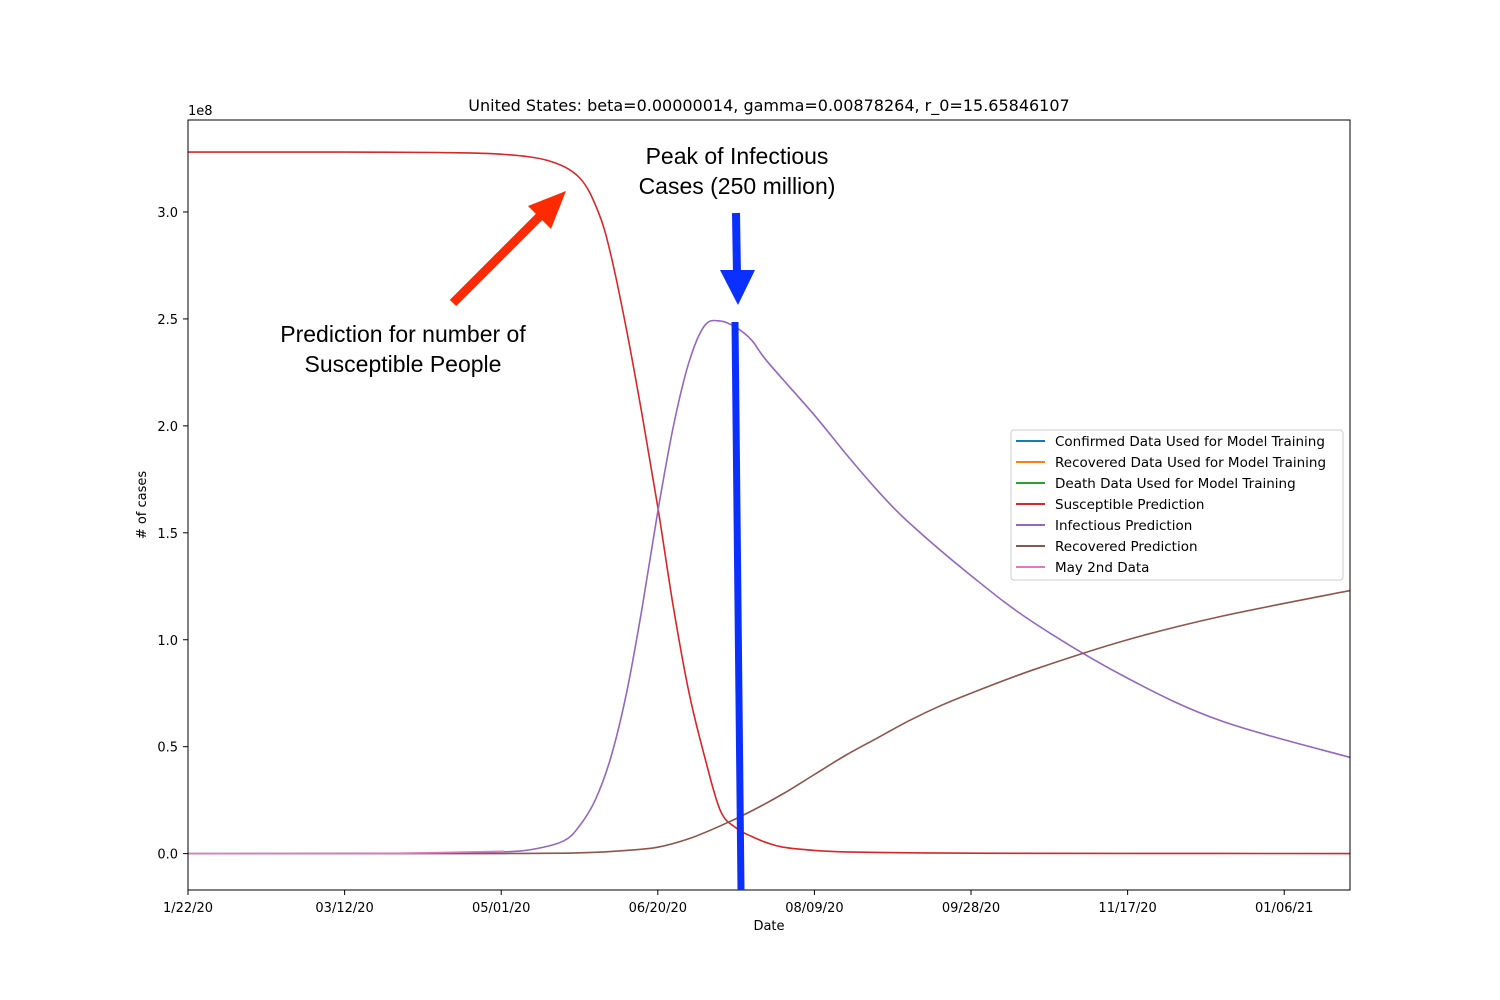 The height and width of the screenshot is (1000, 1500). What do you see at coordinates (188, 908) in the screenshot?
I see `x-tick-label: 1/22/20` at bounding box center [188, 908].